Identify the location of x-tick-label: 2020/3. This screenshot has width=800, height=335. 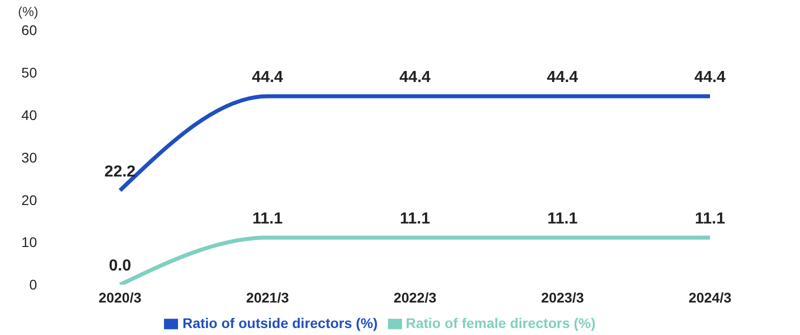
(120, 298).